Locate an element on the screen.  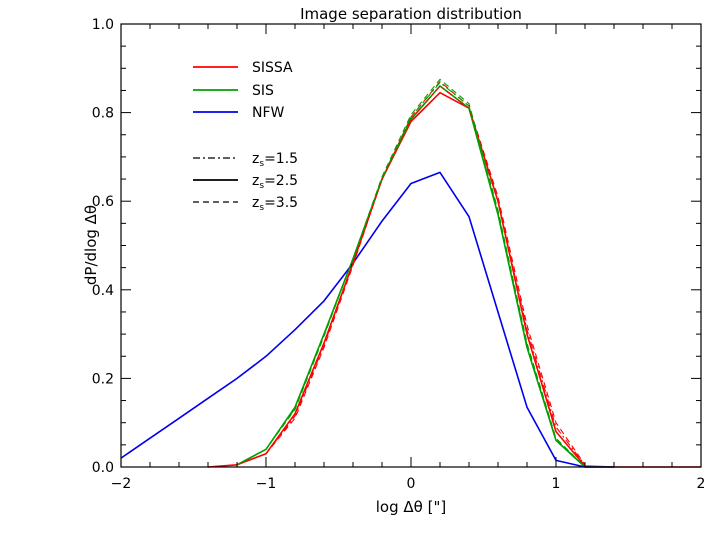
y-tick-label: 0.6 is located at coordinates (103, 202).